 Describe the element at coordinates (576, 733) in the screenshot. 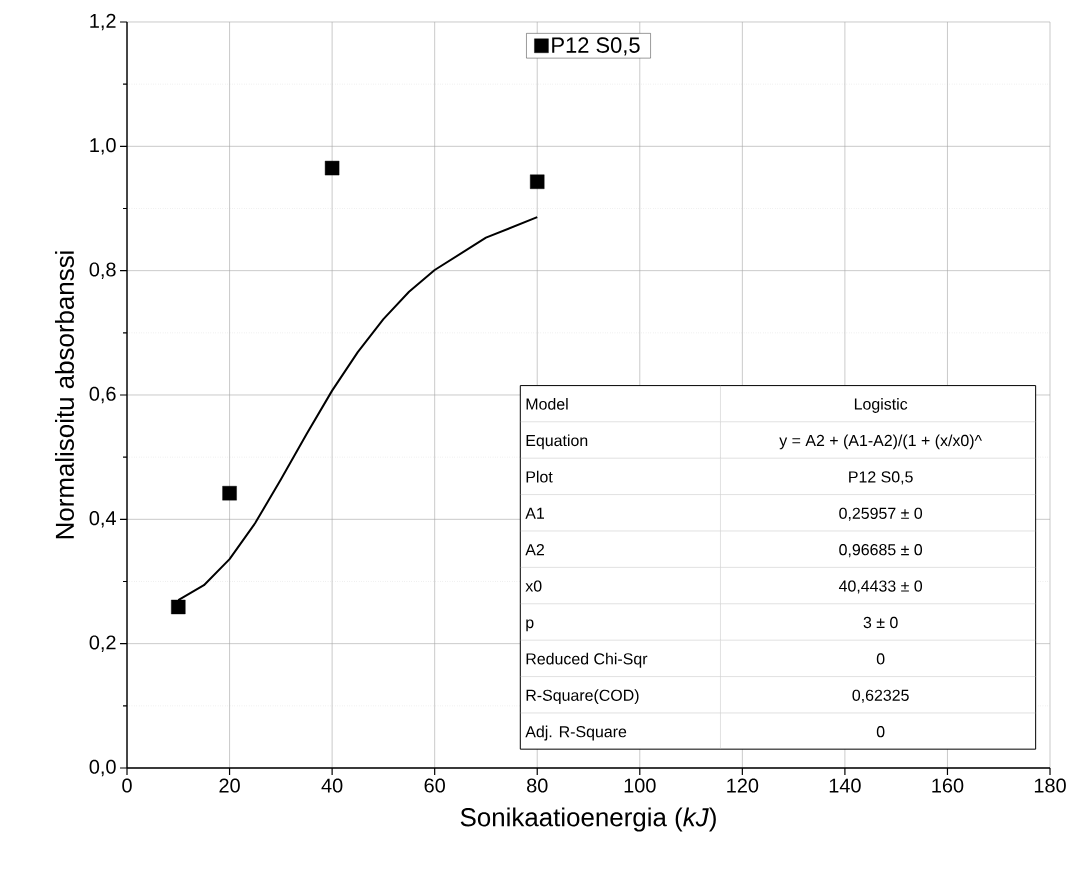

I see `annotation: Adj. R-Square` at that location.